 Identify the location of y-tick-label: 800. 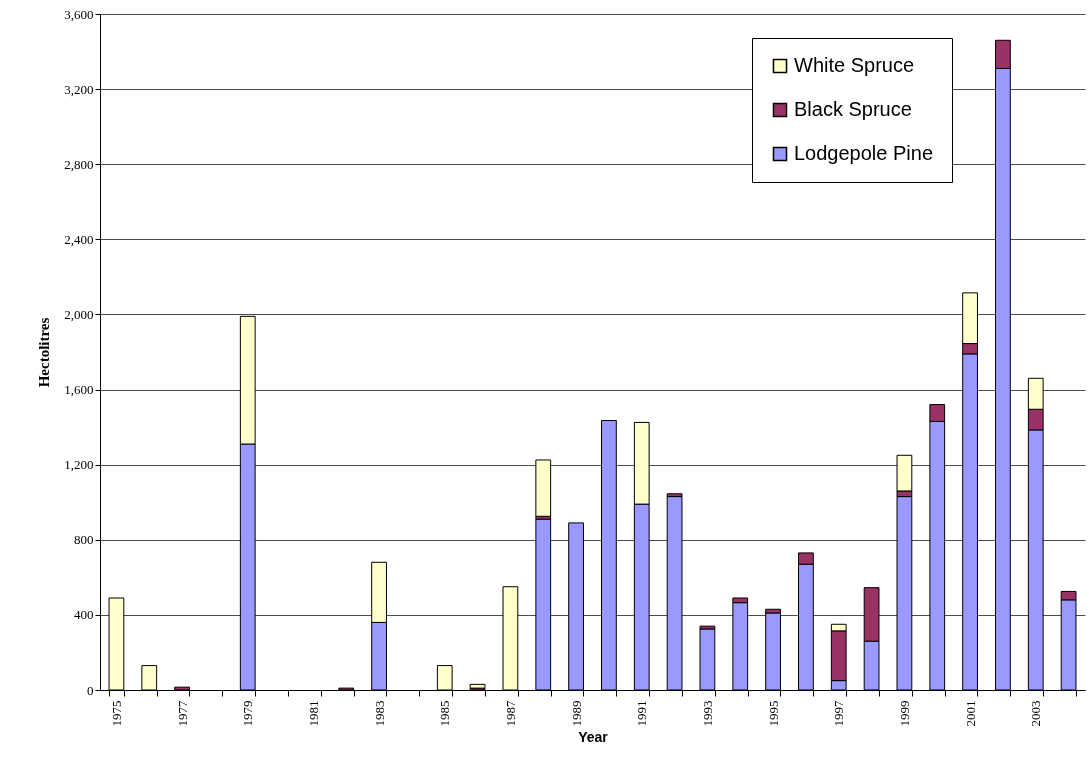
(84, 540).